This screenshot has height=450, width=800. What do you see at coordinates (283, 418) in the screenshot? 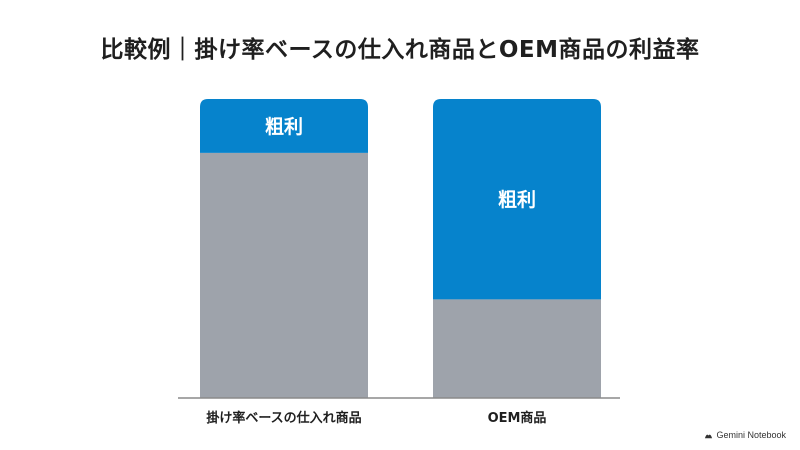
I see `x-tick-label: 掛け率ベースの仕入れ商品` at bounding box center [283, 418].